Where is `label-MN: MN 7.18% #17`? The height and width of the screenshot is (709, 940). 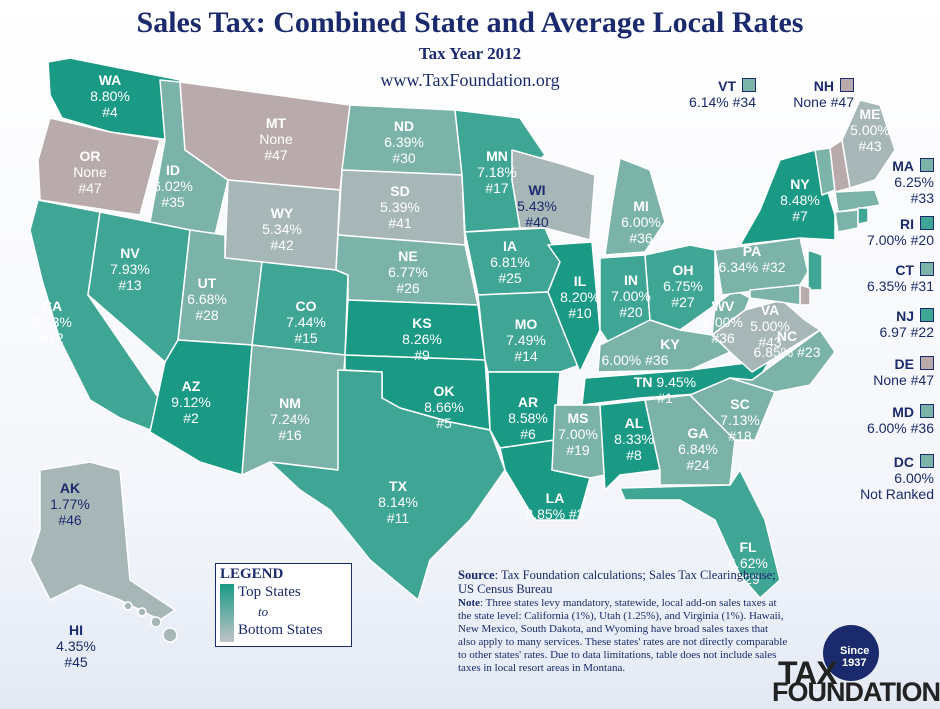
label-MN: MN 7.18% #17 is located at coordinates (497, 172).